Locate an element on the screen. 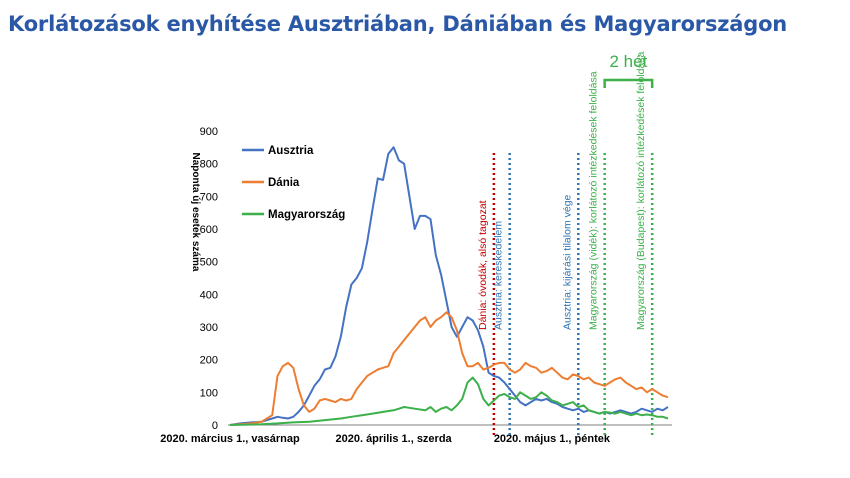 The width and height of the screenshot is (850, 478). event-label: Dánia: óvodák, alsó tagozat is located at coordinates (483, 265).